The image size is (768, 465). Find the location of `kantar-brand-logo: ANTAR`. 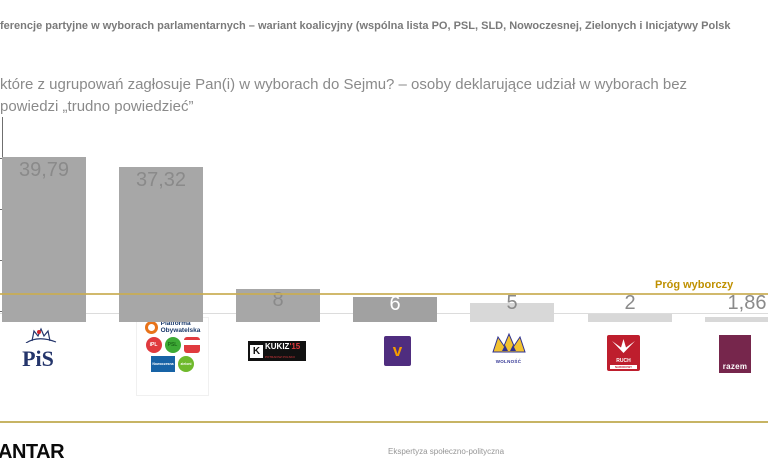

kantar-brand-logo: ANTAR is located at coordinates (32, 452).